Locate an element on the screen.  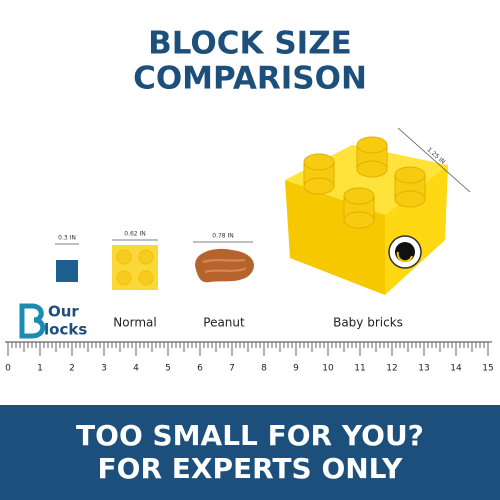
ruler-number: 8 is located at coordinates (264, 369).